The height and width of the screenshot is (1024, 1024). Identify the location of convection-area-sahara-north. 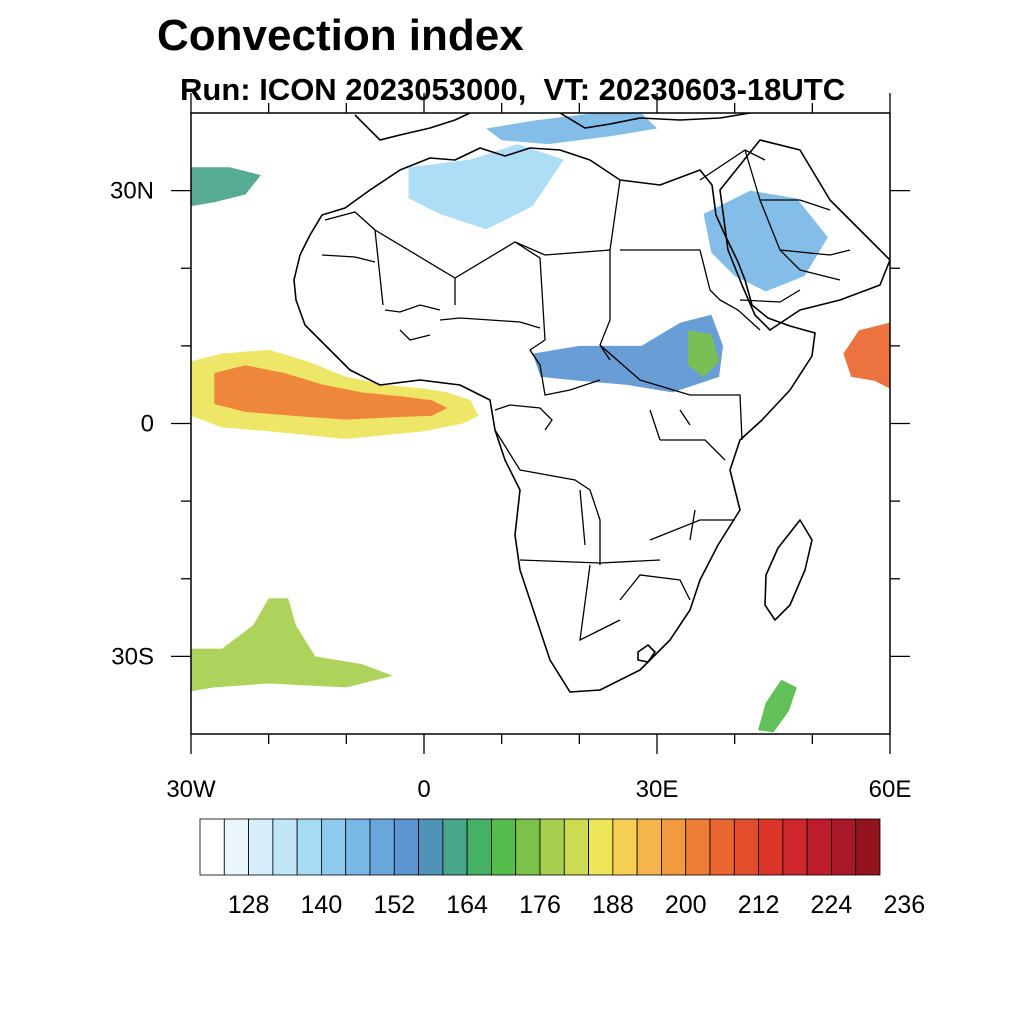
(486, 187).